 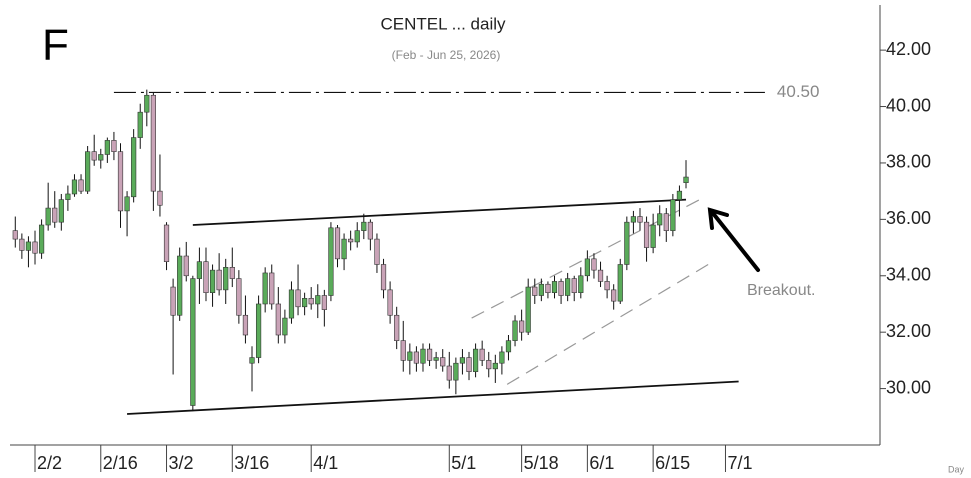 What do you see at coordinates (908, 387) in the screenshot?
I see `y-tick-label: 30.00` at bounding box center [908, 387].